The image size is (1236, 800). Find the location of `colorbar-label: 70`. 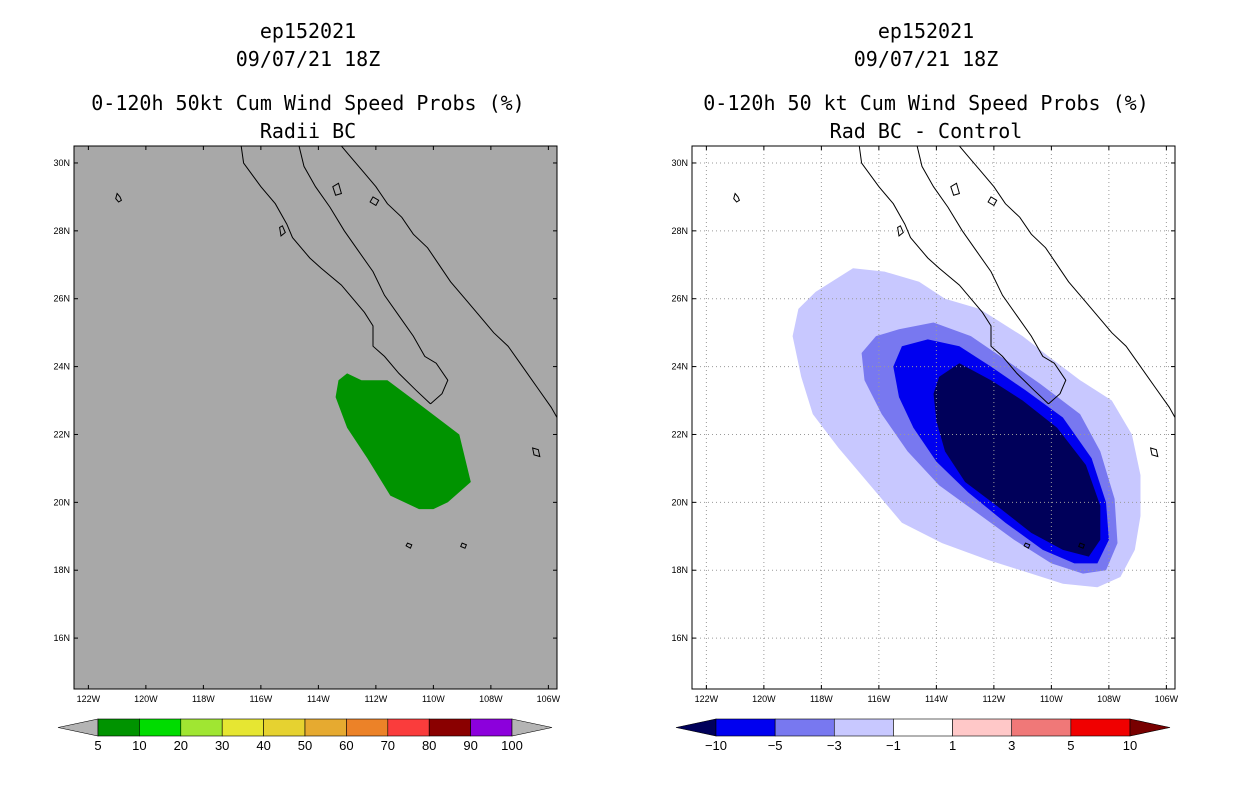

colorbar-label: 70 is located at coordinates (388, 745).